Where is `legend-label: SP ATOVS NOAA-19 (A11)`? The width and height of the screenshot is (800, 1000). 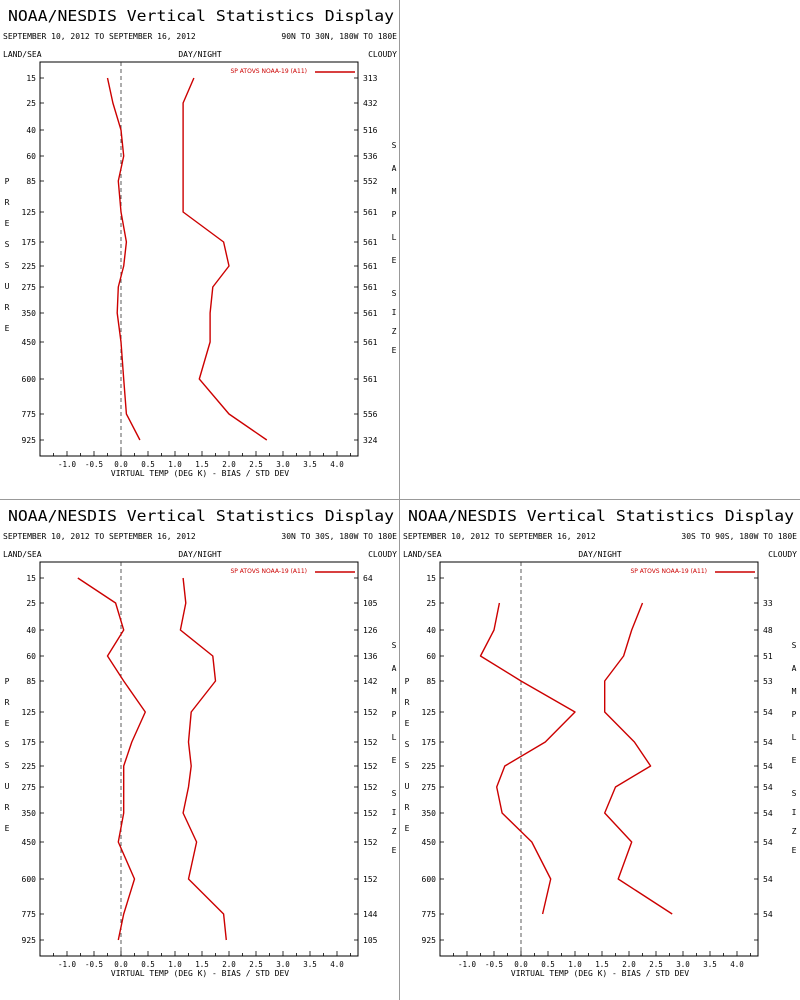 legend-label: SP ATOVS NOAA-19 (A11) is located at coordinates (268, 71).